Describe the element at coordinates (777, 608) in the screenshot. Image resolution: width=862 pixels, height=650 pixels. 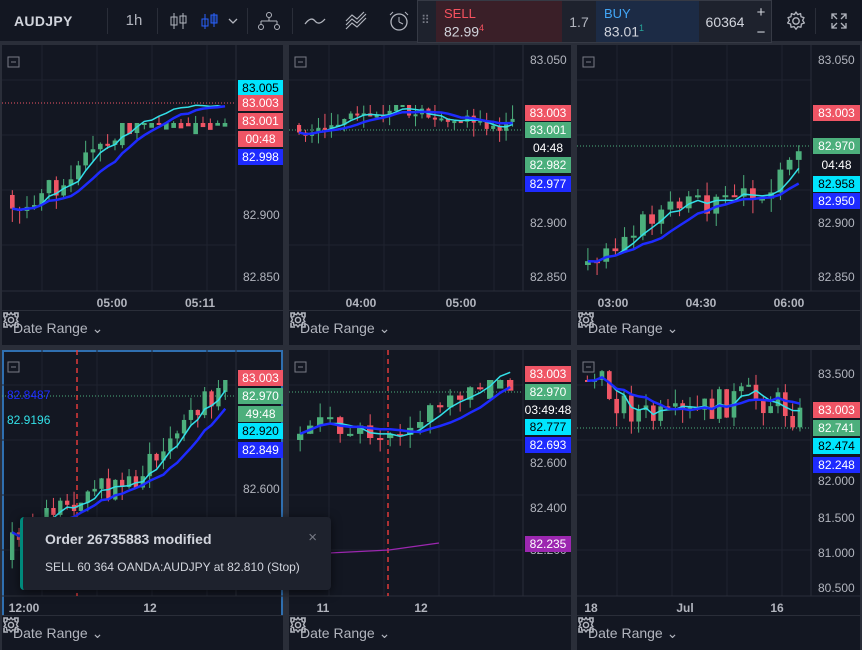
I see `time-tick-label: 16` at that location.